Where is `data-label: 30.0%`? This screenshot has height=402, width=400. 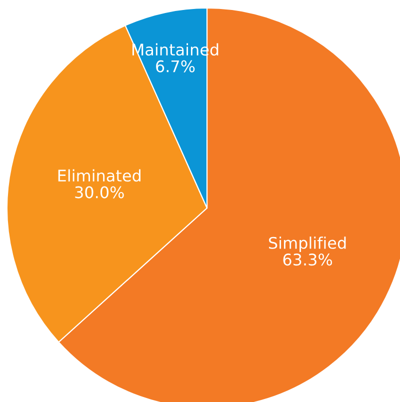
data-label: 30.0% is located at coordinates (99, 192).